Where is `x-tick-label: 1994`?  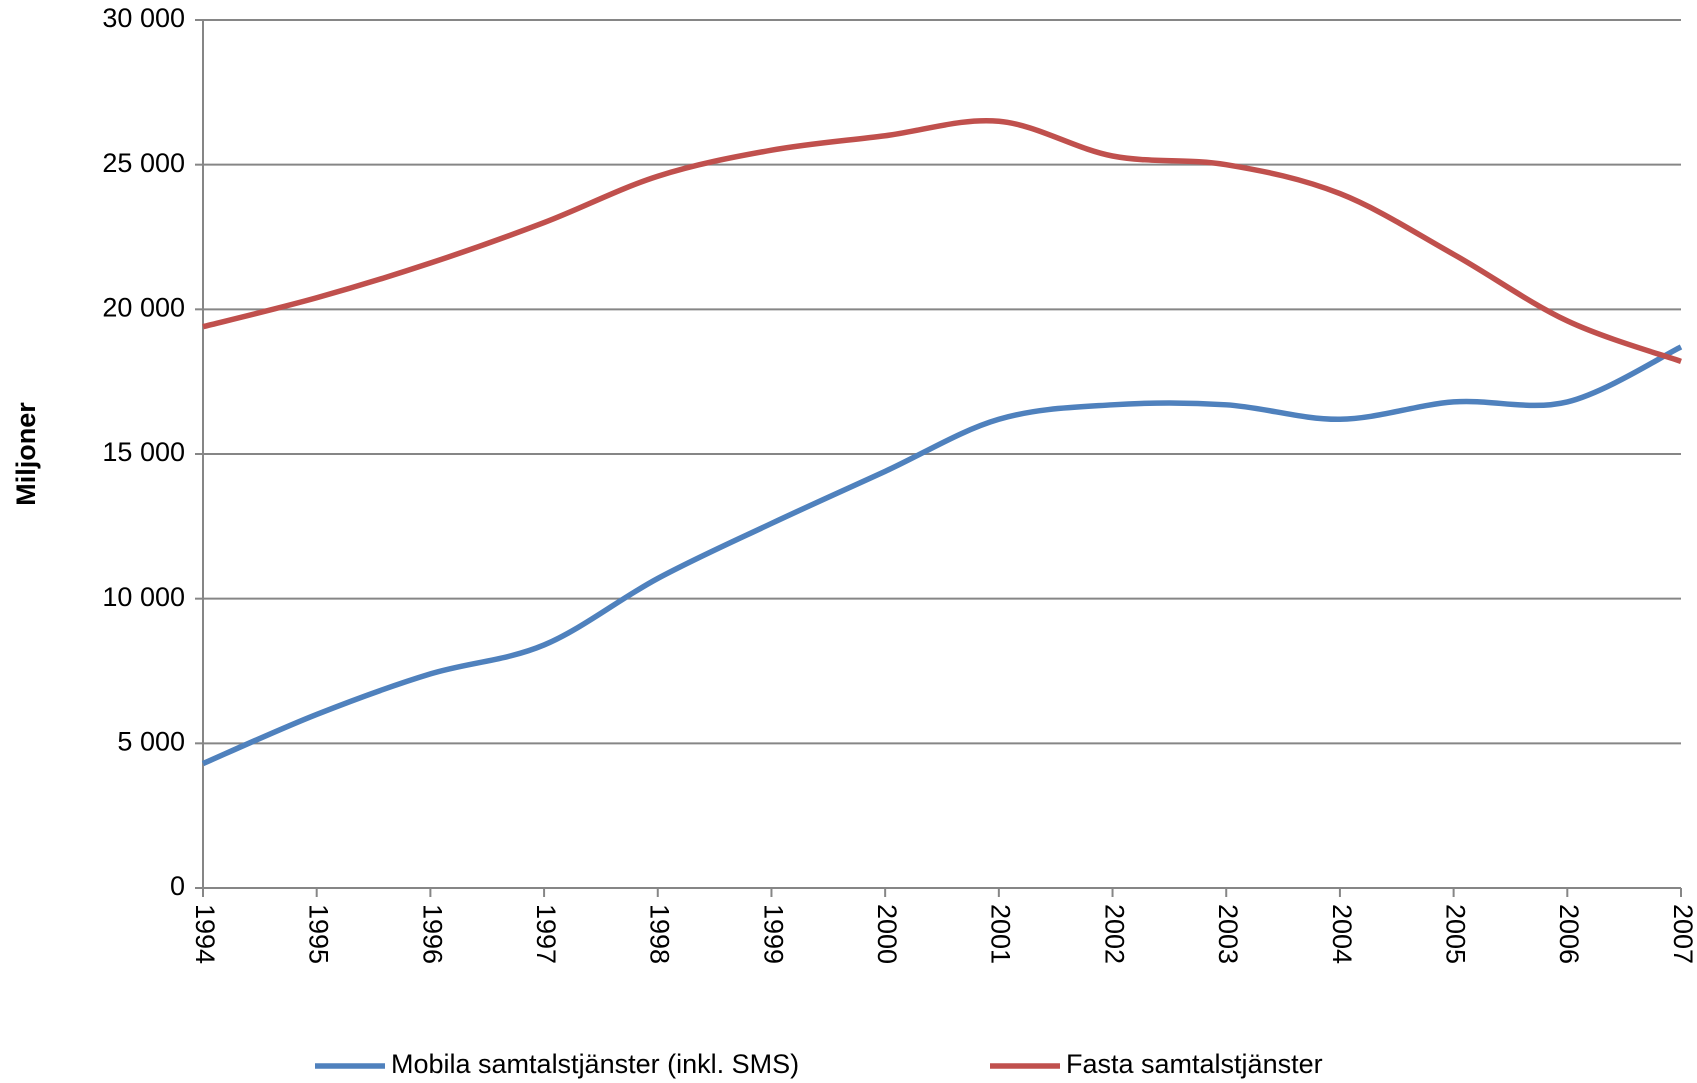 x-tick-label: 1994 is located at coordinates (205, 934).